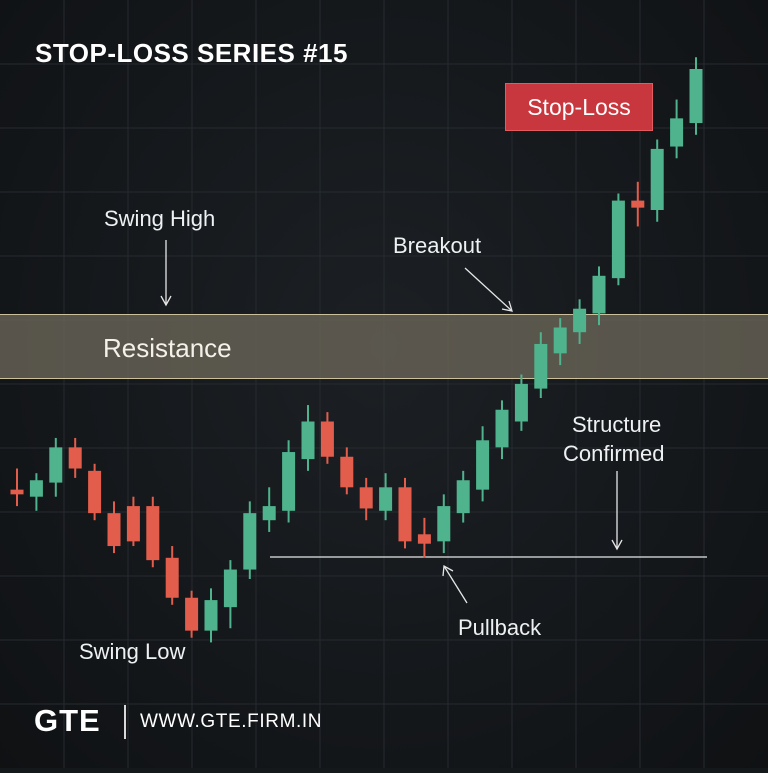  I want to click on breakout-label: Breakout, so click(437, 245).